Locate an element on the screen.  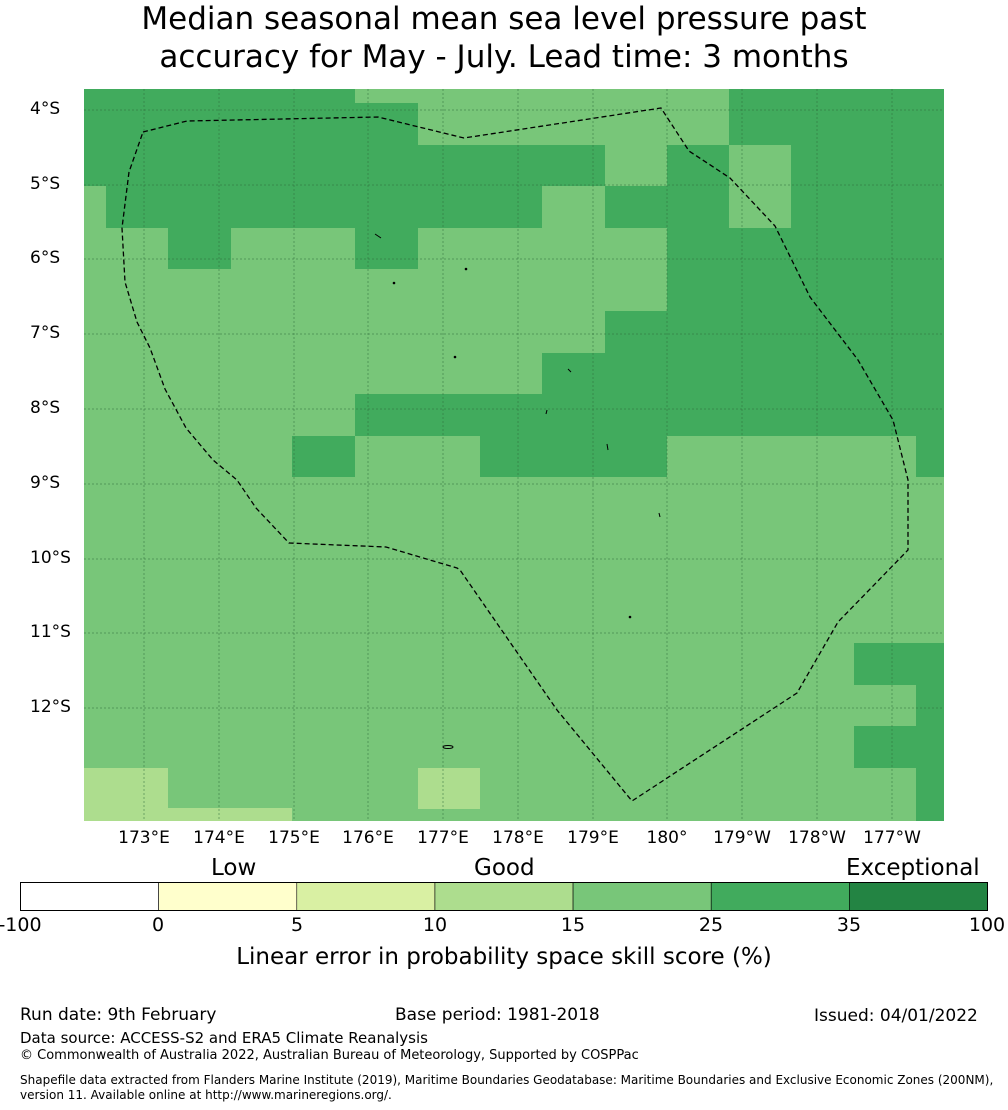
lon-label: 180° is located at coordinates (667, 838).